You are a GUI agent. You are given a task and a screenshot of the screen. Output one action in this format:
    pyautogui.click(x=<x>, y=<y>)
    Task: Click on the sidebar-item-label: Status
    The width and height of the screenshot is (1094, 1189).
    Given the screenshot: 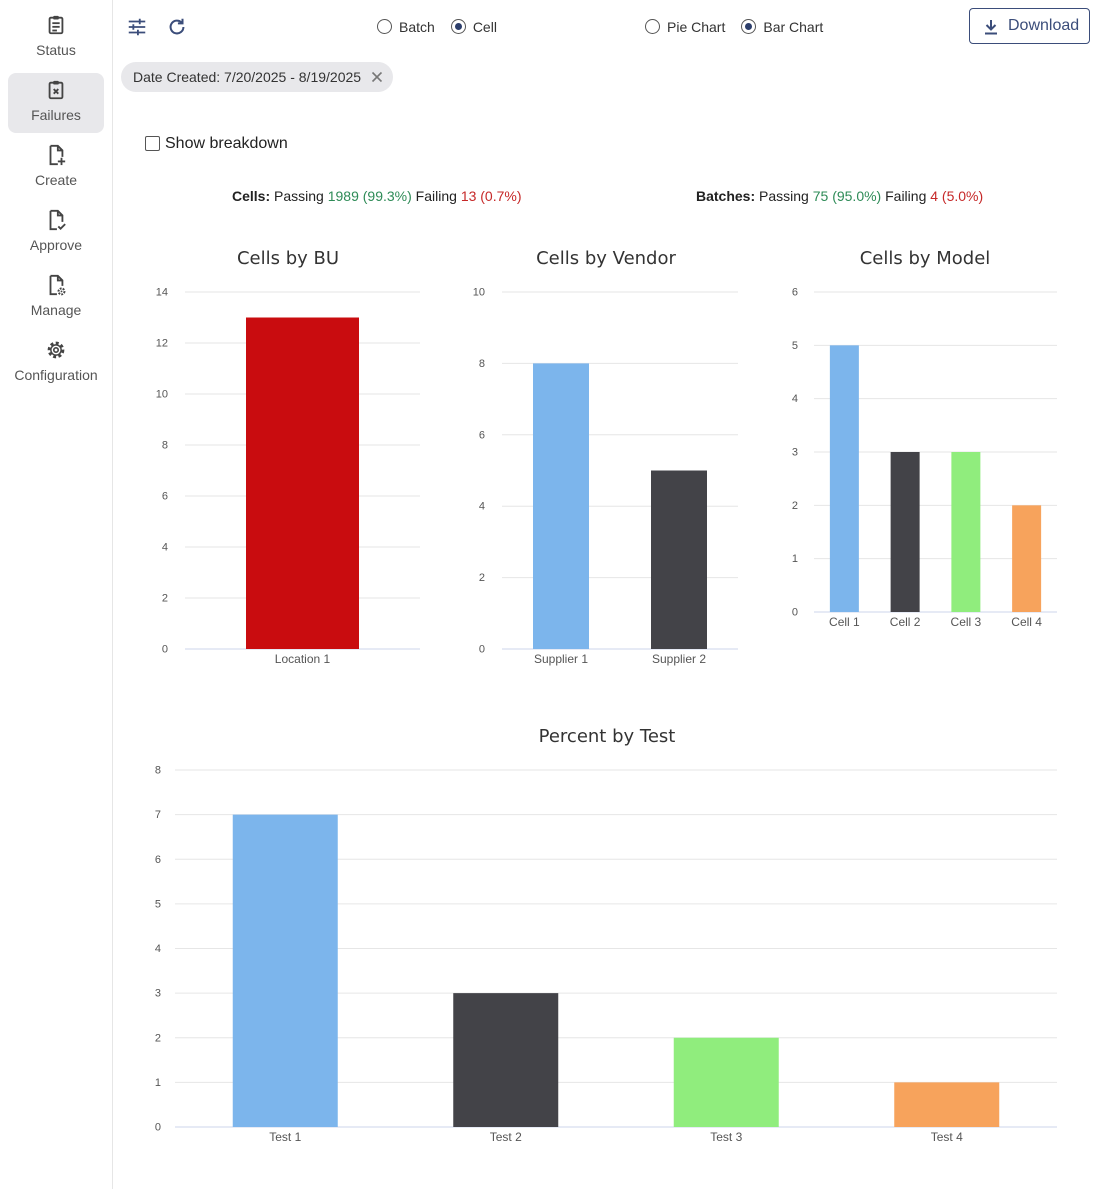 What is the action you would take?
    pyautogui.click(x=56, y=50)
    